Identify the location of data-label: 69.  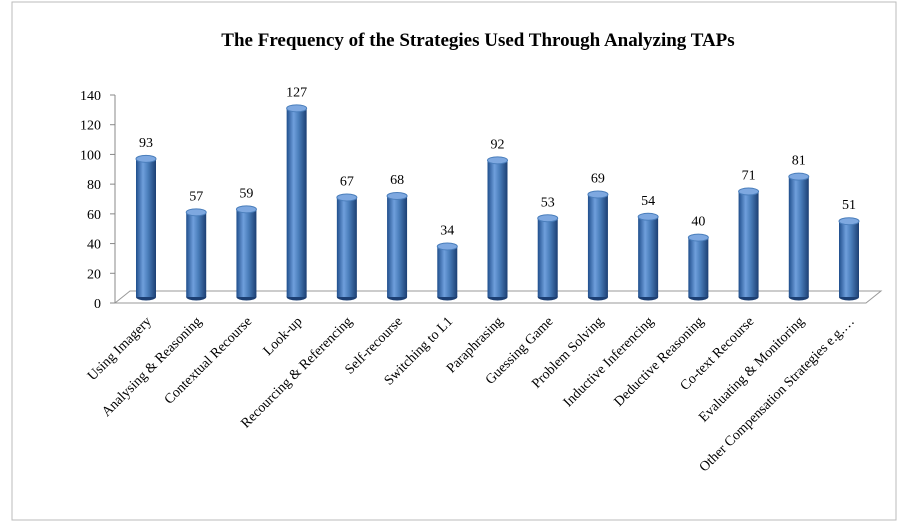
(598, 178).